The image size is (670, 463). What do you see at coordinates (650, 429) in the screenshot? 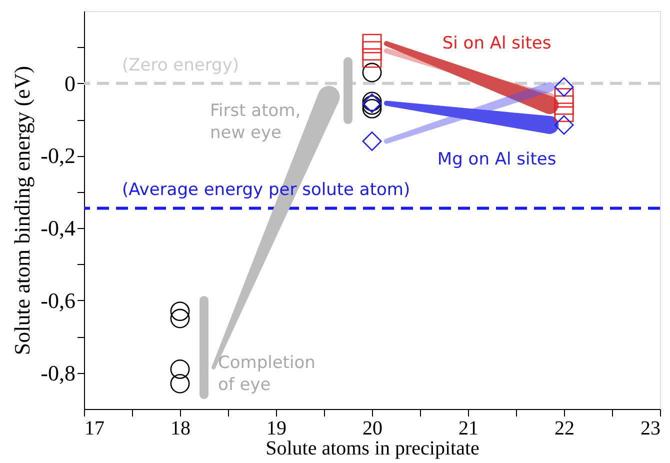
I see `x-tick-label: 23` at bounding box center [650, 429].